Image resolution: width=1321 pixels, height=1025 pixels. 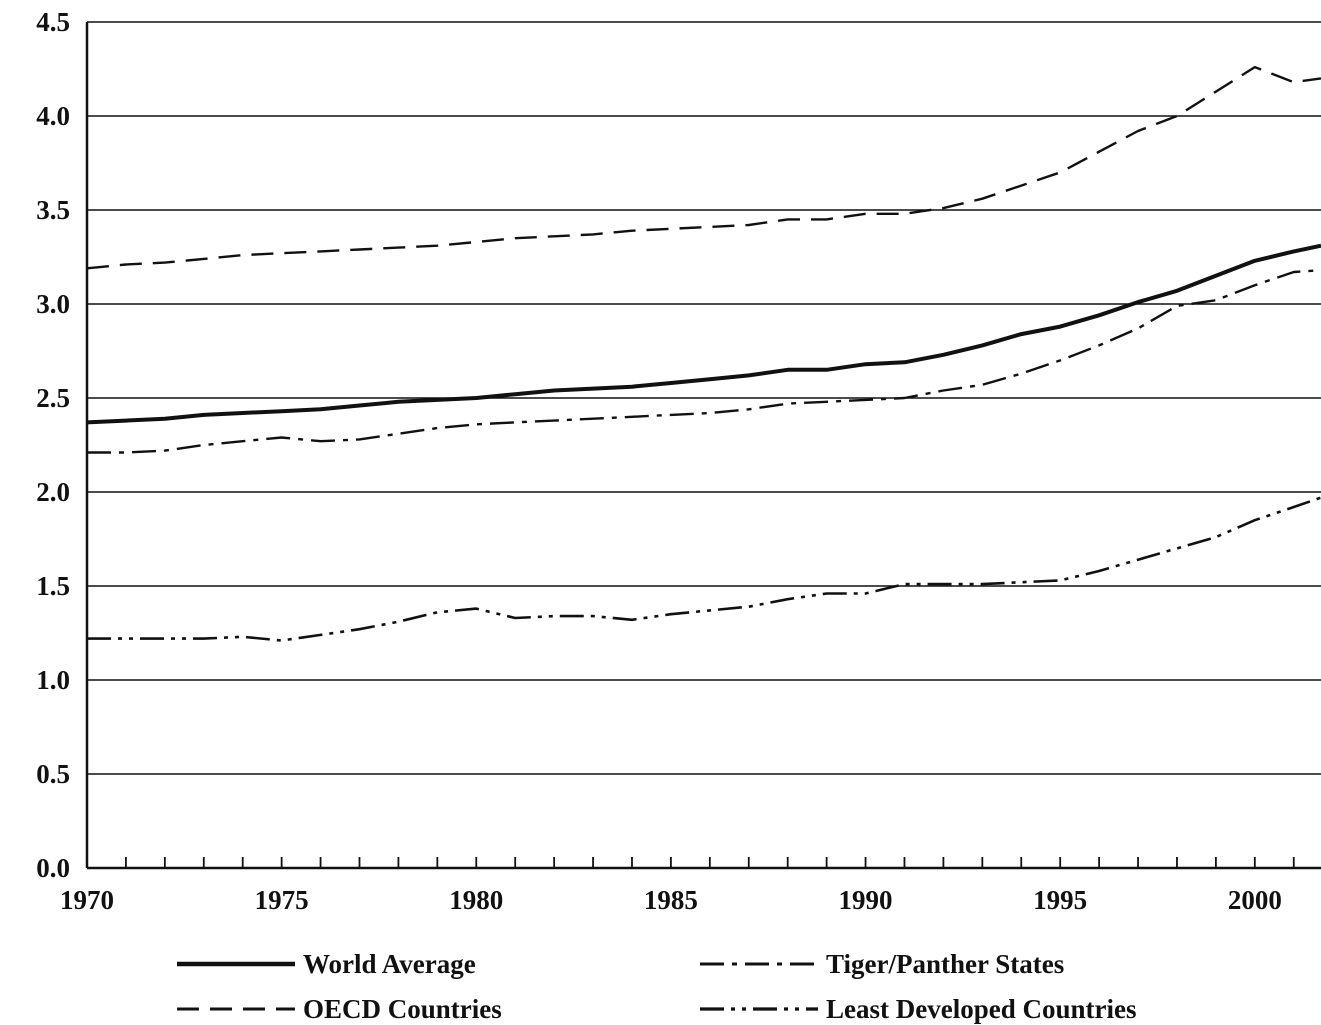 I want to click on x-tick-label: 1970, so click(x=87, y=900).